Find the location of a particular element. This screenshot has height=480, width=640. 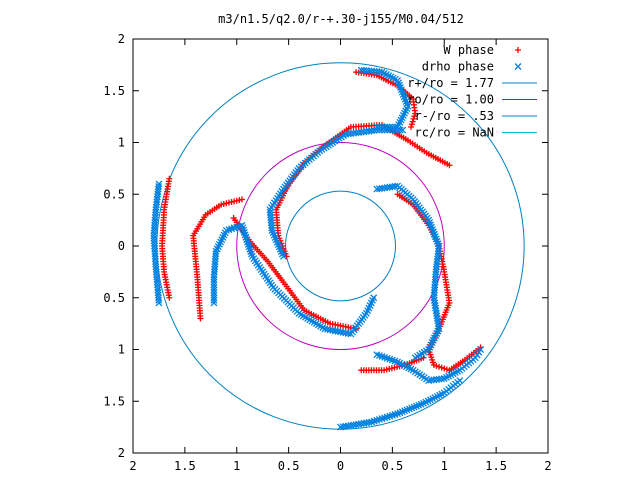

chart-title: m3/n1.5/q2.0/r-+.30-j155/M0.04/512 is located at coordinates (341, 19).